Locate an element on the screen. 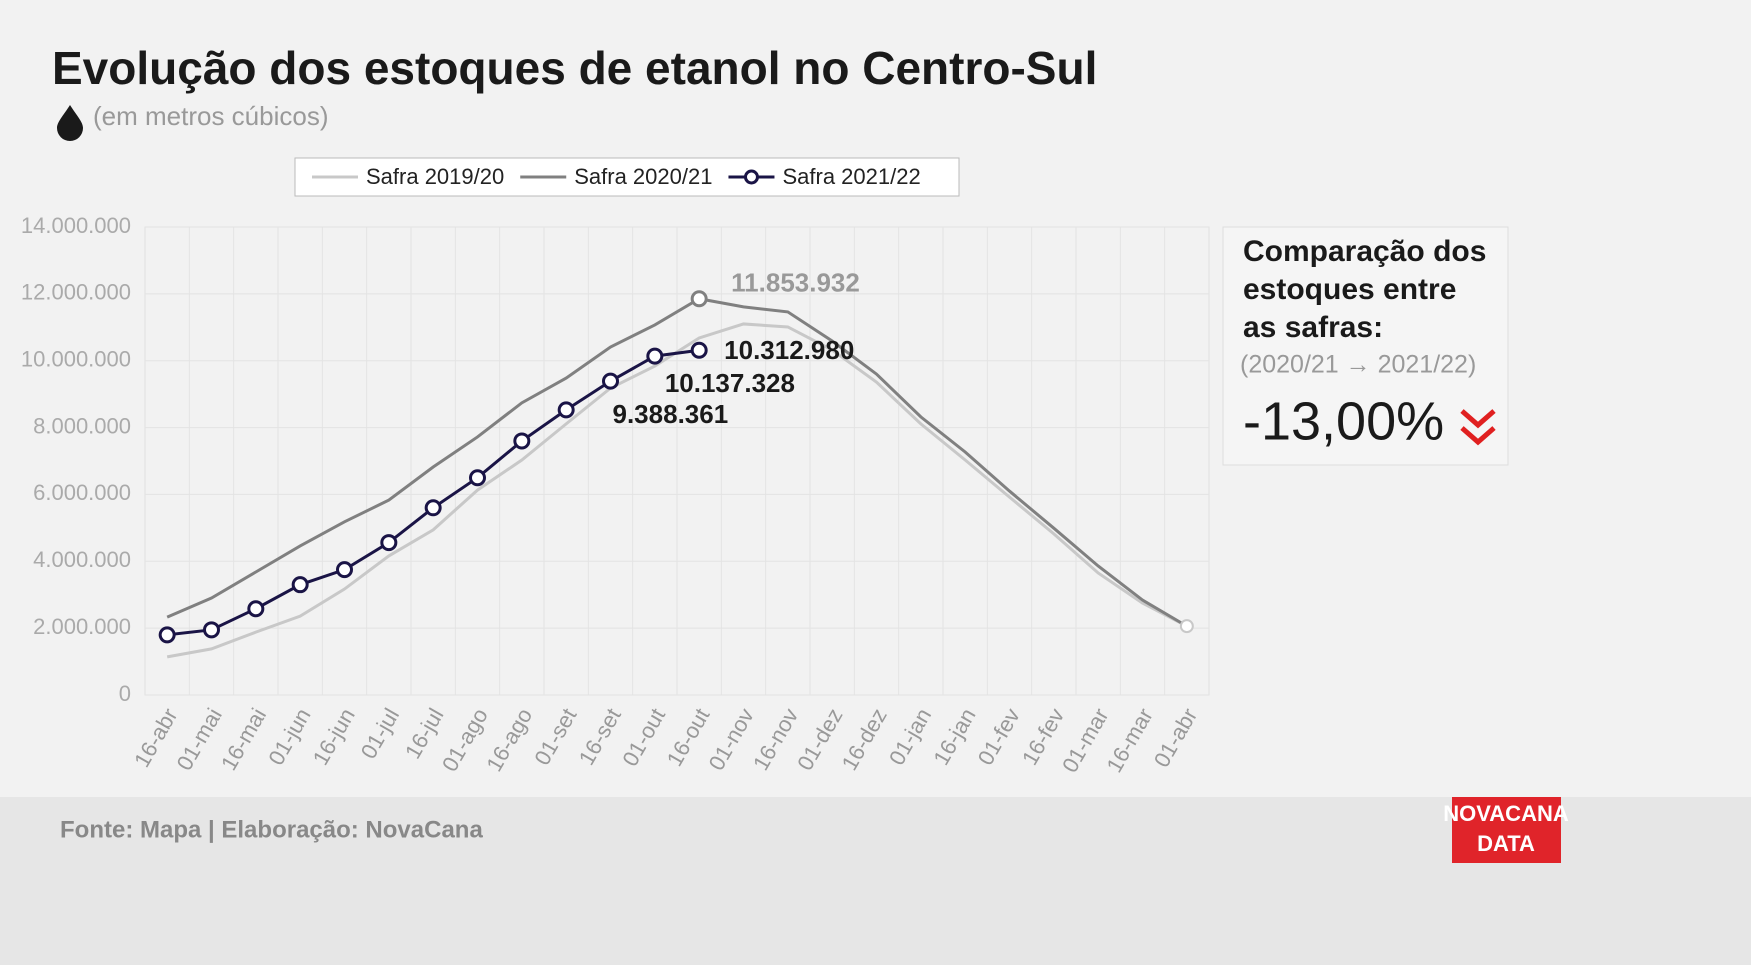 The width and height of the screenshot is (1751, 965). logo is located at coordinates (1506, 830).